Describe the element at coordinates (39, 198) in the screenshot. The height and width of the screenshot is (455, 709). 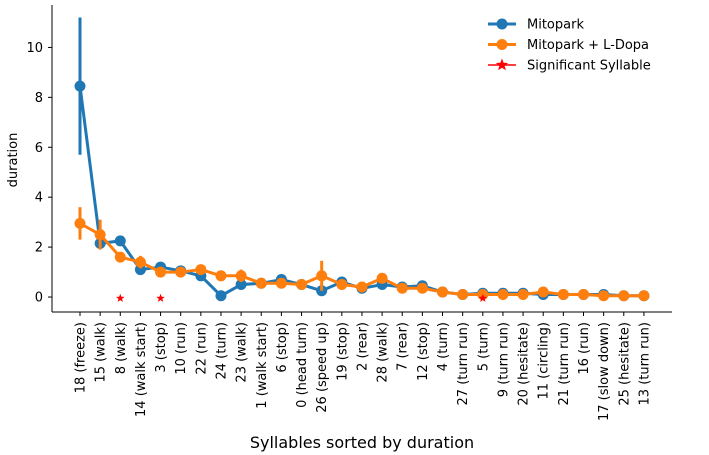
I see `y-tick-label: 4` at that location.